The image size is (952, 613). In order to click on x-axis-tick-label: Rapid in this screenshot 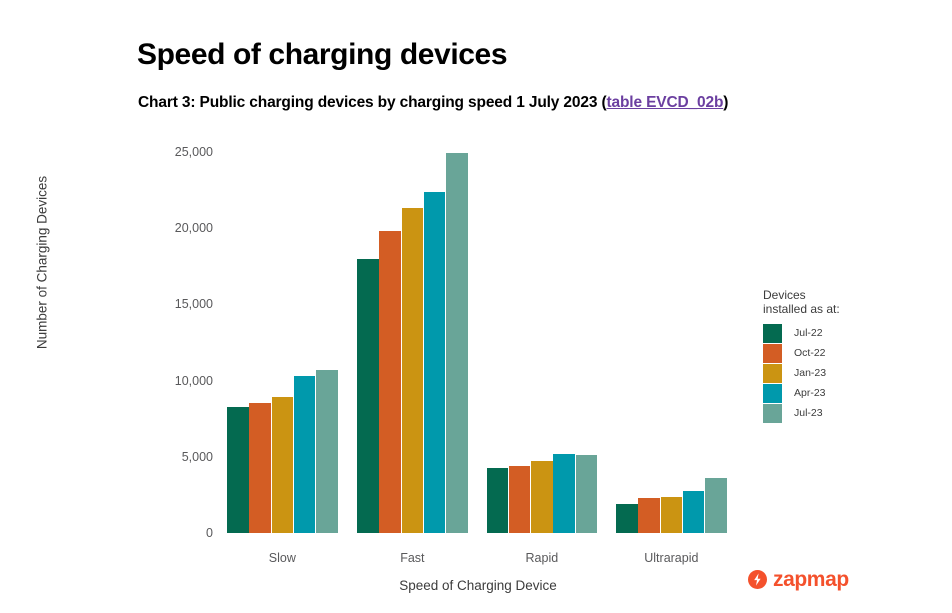, I will do `click(542, 558)`.